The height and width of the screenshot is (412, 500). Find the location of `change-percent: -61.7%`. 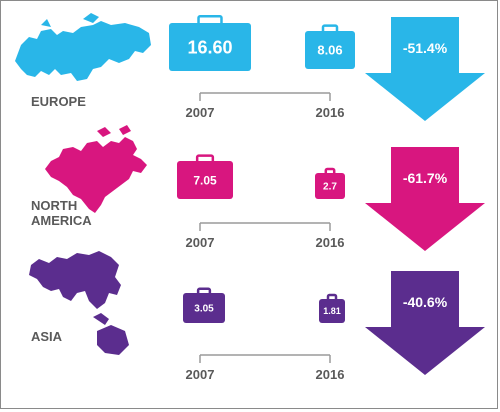

change-percent: -61.7% is located at coordinates (425, 178).